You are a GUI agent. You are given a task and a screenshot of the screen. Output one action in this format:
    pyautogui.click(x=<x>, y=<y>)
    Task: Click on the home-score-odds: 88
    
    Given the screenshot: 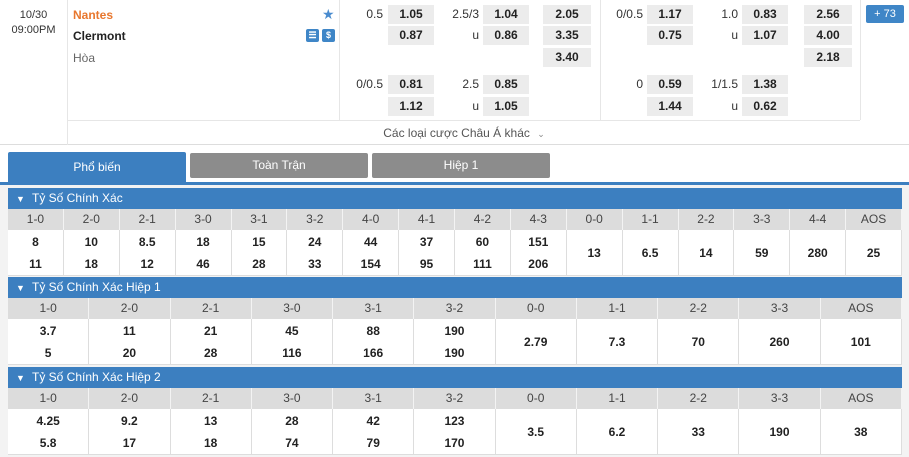 What is the action you would take?
    pyautogui.click(x=373, y=331)
    